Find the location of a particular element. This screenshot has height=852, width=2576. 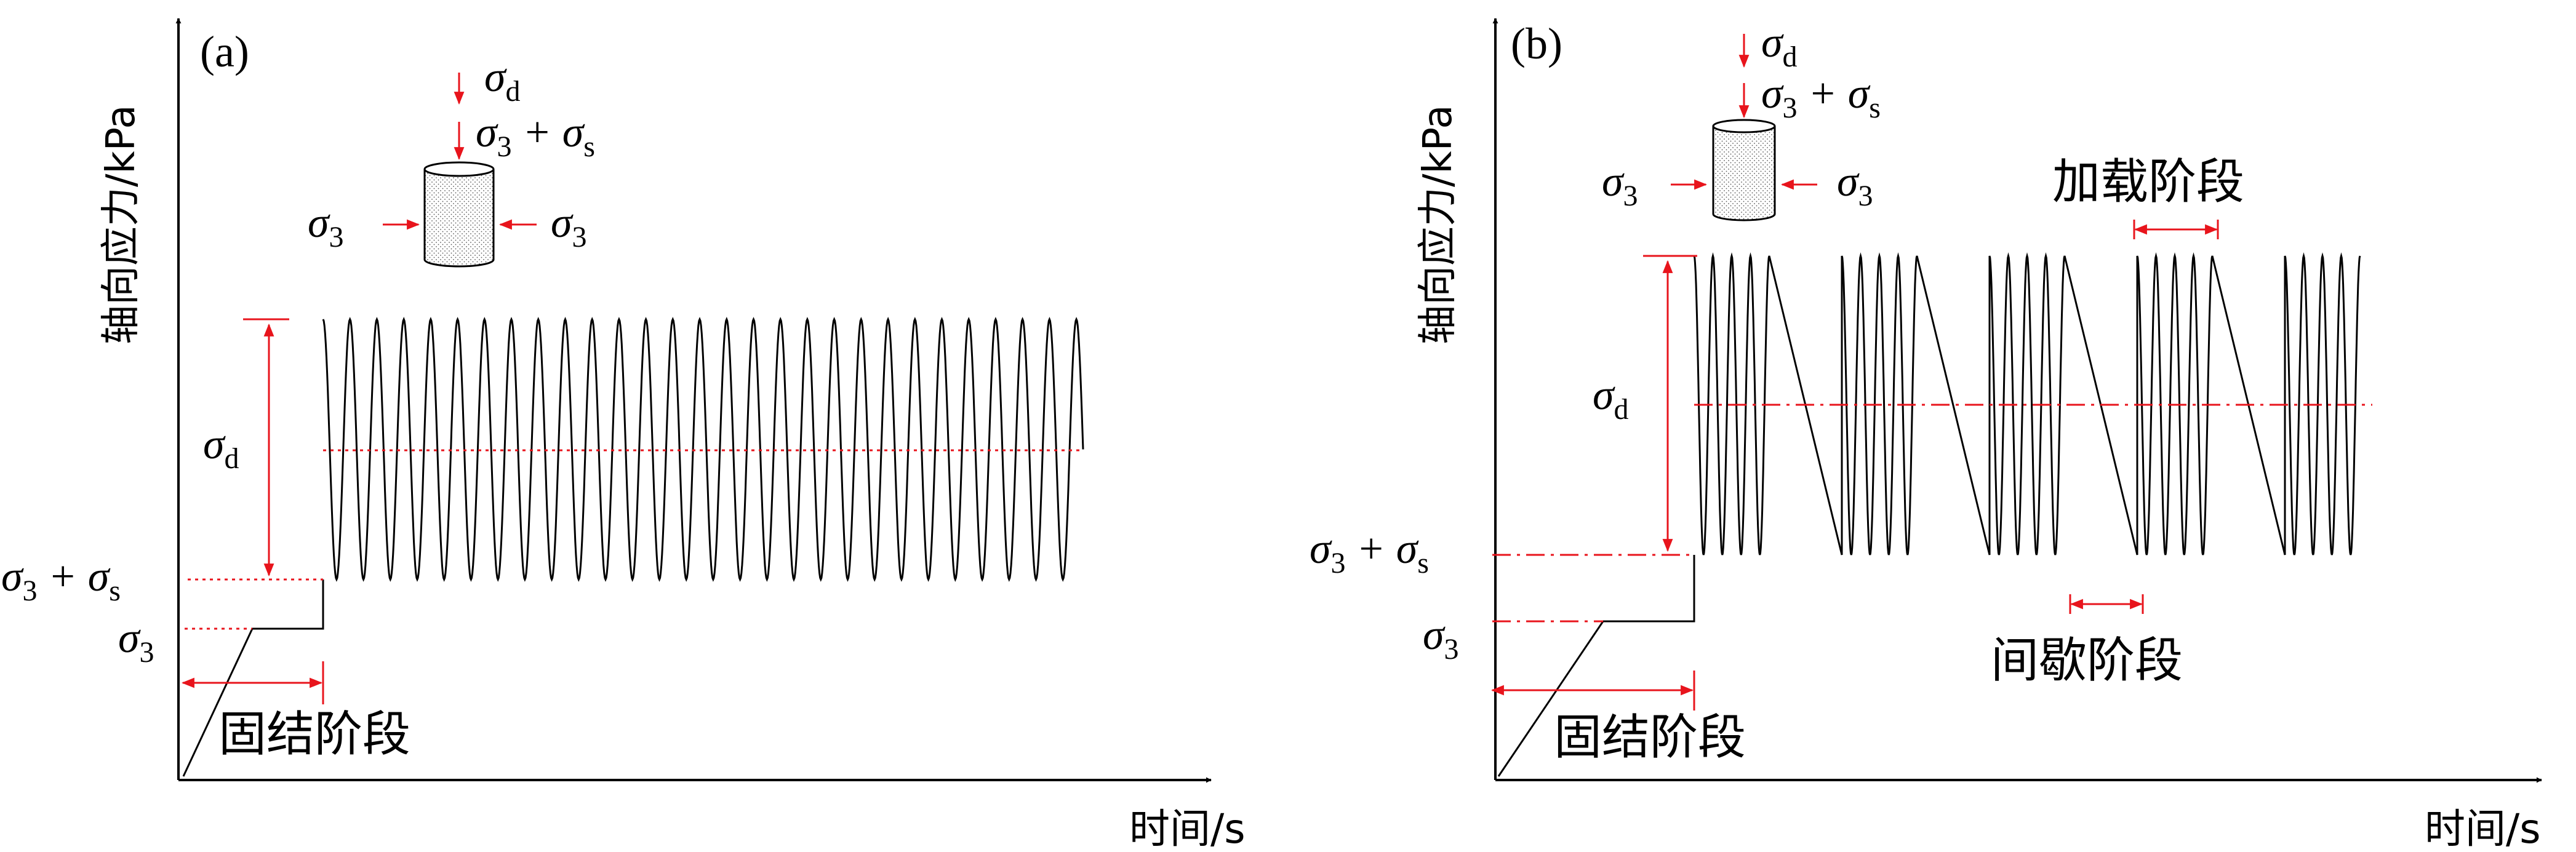

sigma-d-label-b: σd is located at coordinates (1611, 399).